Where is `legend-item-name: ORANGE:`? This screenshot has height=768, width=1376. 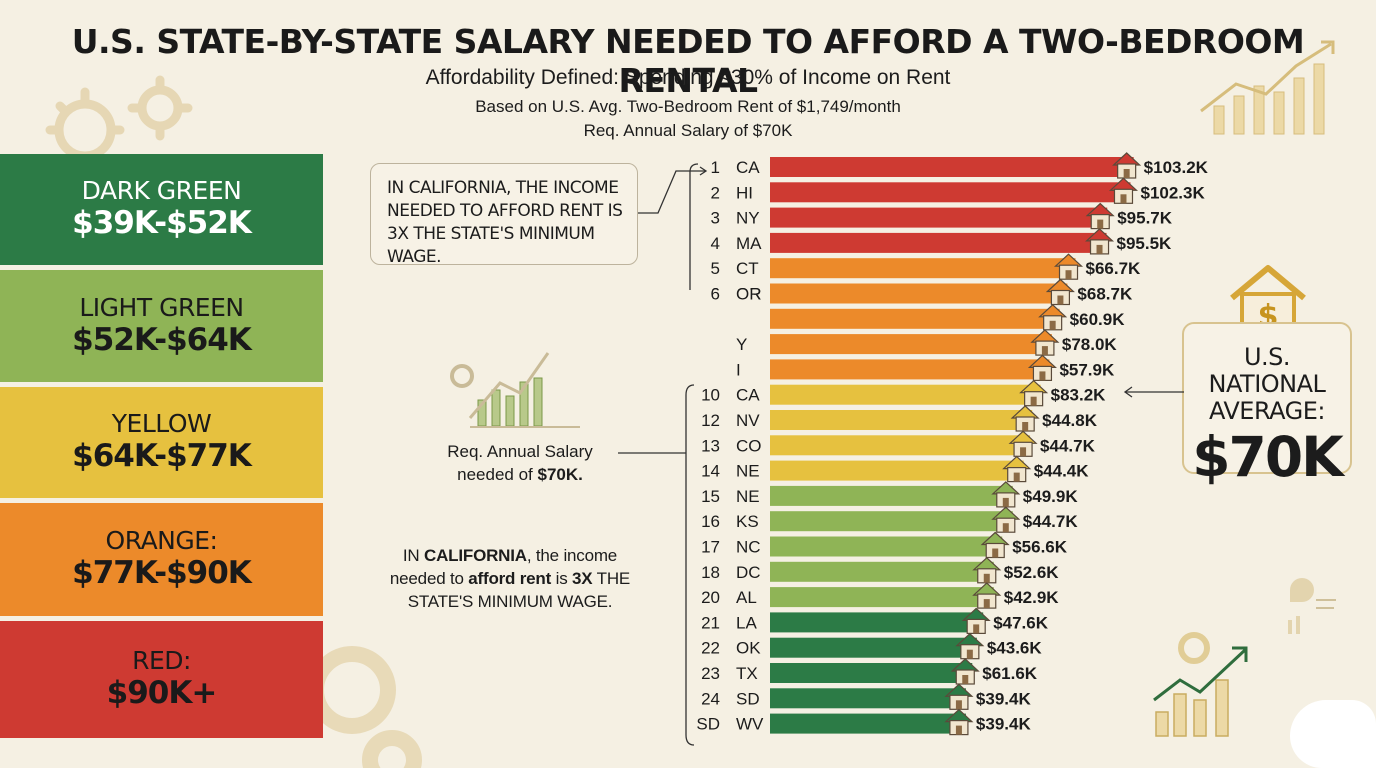 legend-item-name: ORANGE: is located at coordinates (161, 541).